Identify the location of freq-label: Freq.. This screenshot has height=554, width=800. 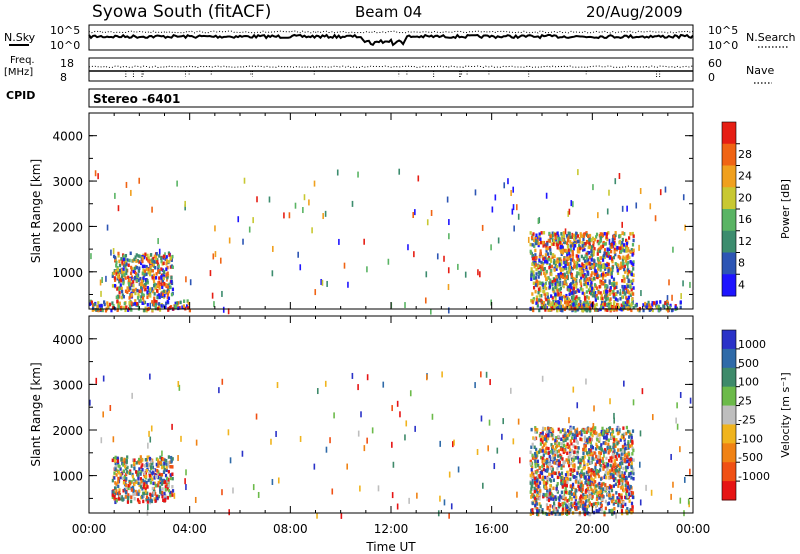
(22, 60).